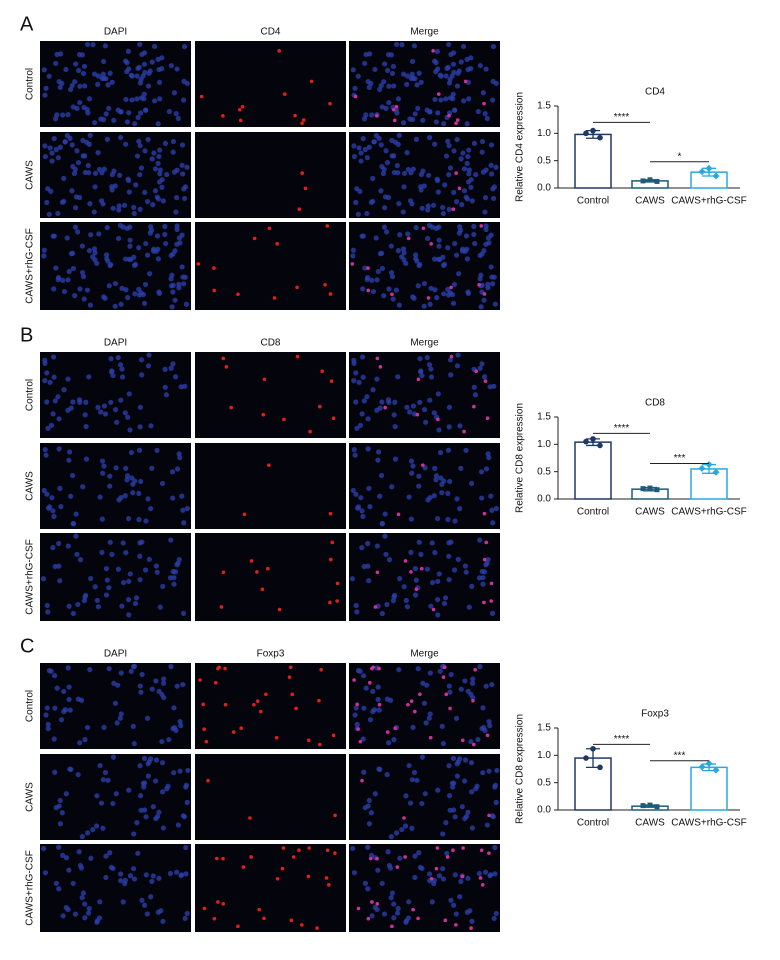 This screenshot has height=960, width=780. Describe the element at coordinates (622, 739) in the screenshot. I see `significance-label: ****` at that location.